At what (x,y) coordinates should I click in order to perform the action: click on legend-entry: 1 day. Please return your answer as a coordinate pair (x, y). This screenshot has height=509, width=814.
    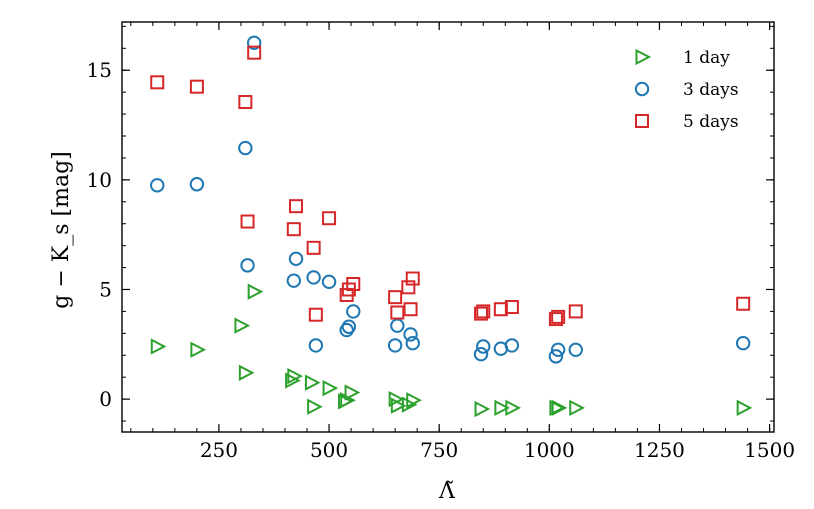
    Looking at the image, I should click on (682, 58).